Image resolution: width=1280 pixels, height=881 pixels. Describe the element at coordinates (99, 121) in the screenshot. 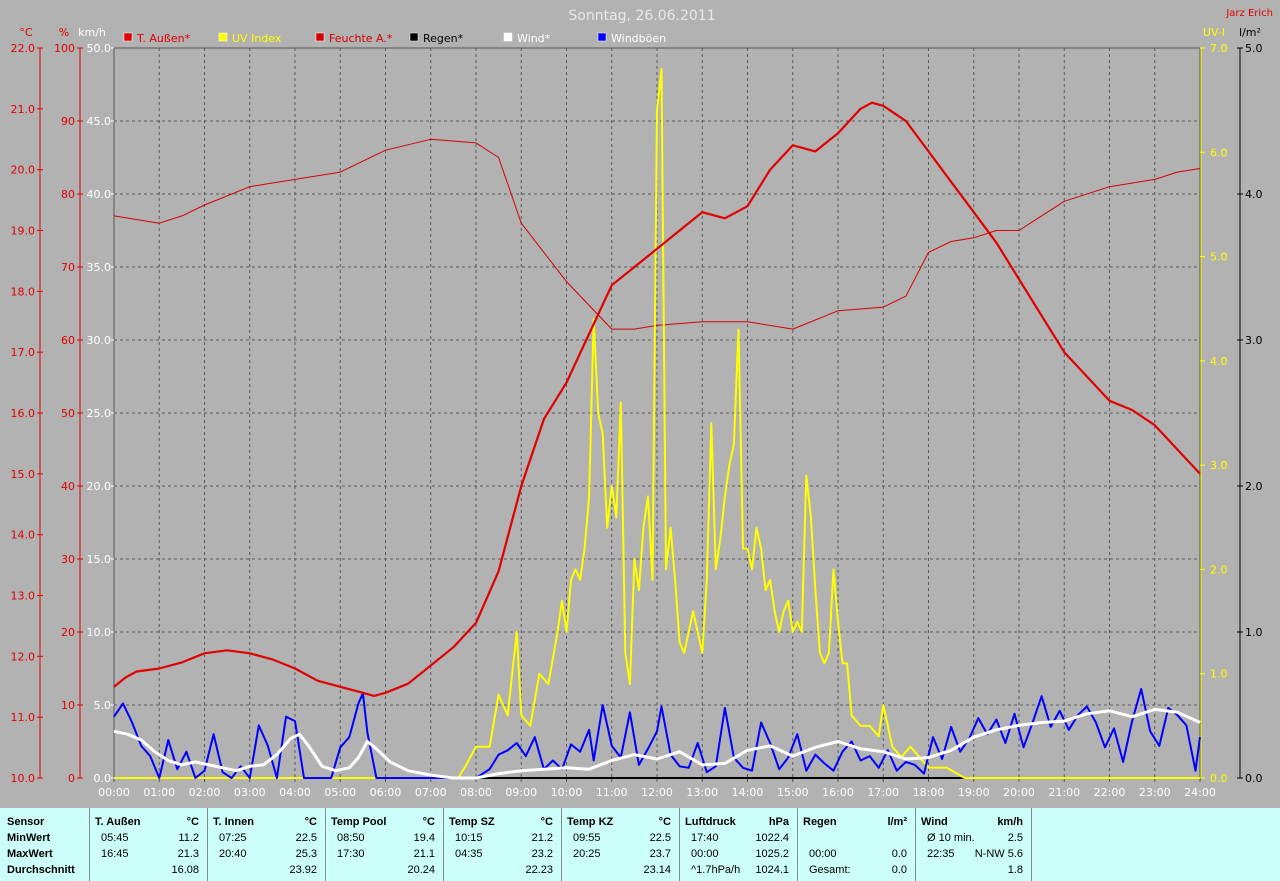

I see `wind-axis-tick-label: 45.0` at that location.